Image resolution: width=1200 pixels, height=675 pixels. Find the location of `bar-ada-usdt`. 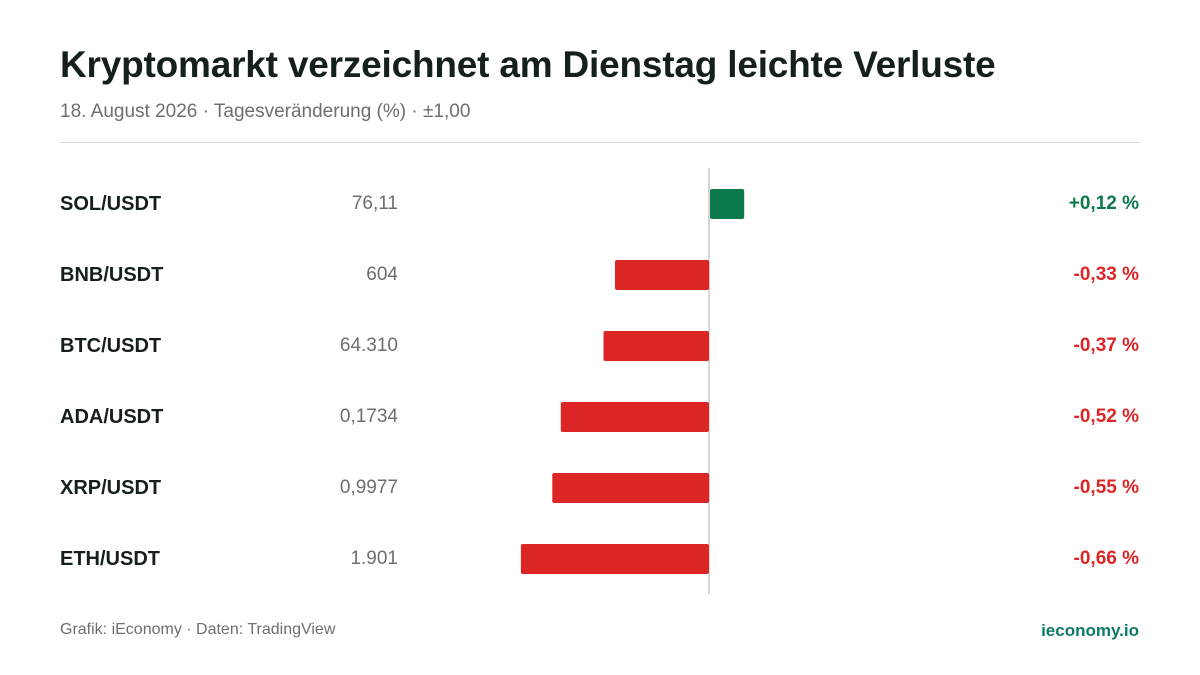

bar-ada-usdt is located at coordinates (634, 417).